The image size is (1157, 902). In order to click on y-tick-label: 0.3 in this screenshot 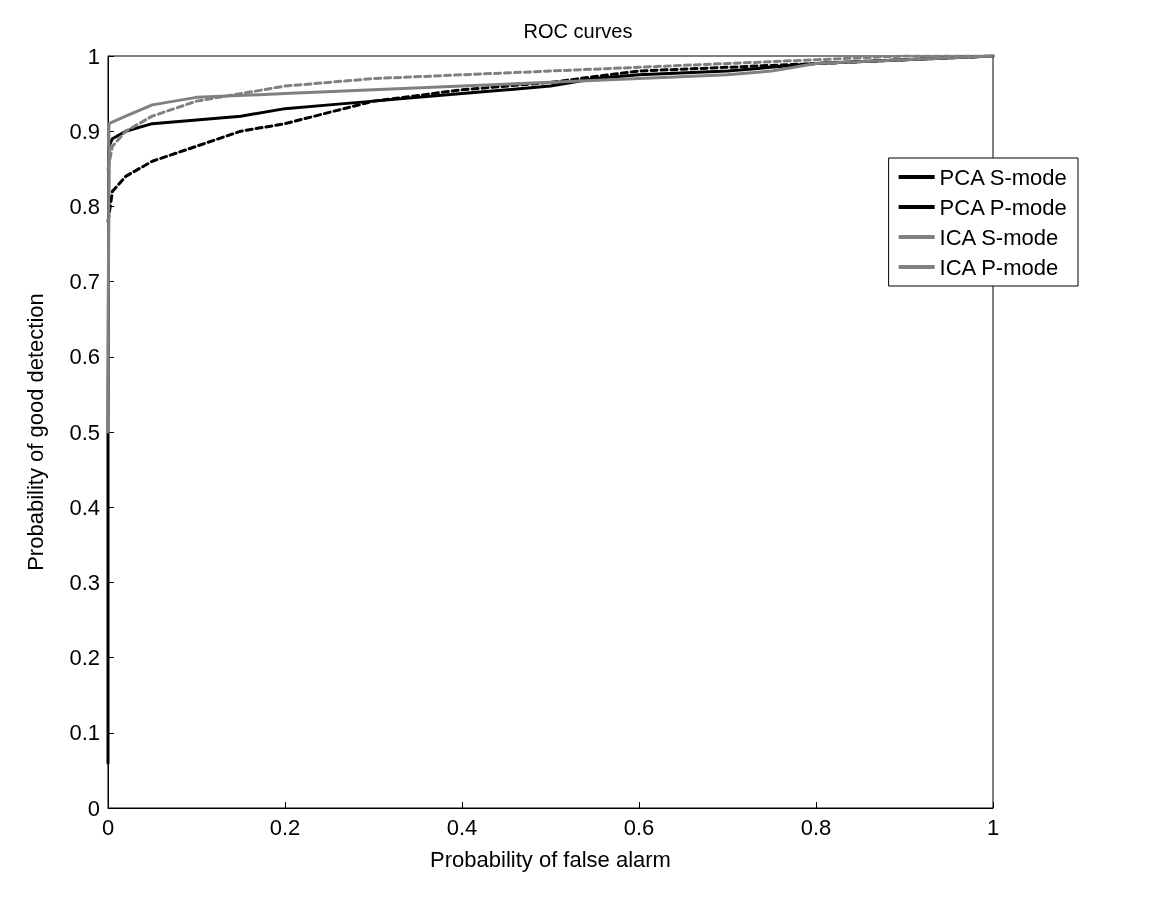, I will do `click(84, 582)`.